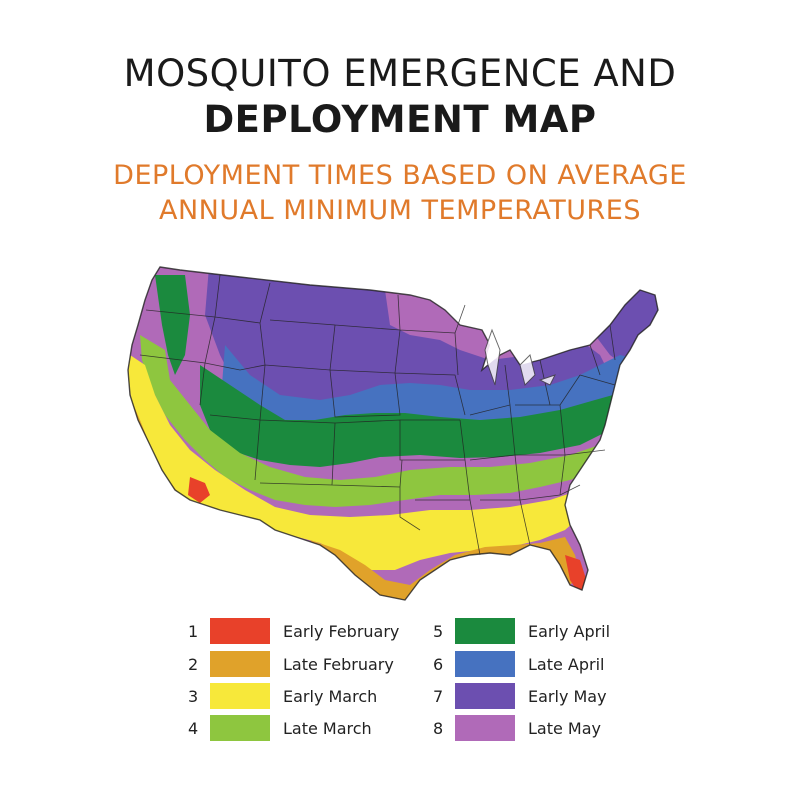  I want to click on legend-item: 6 Late April, so click(548, 665).